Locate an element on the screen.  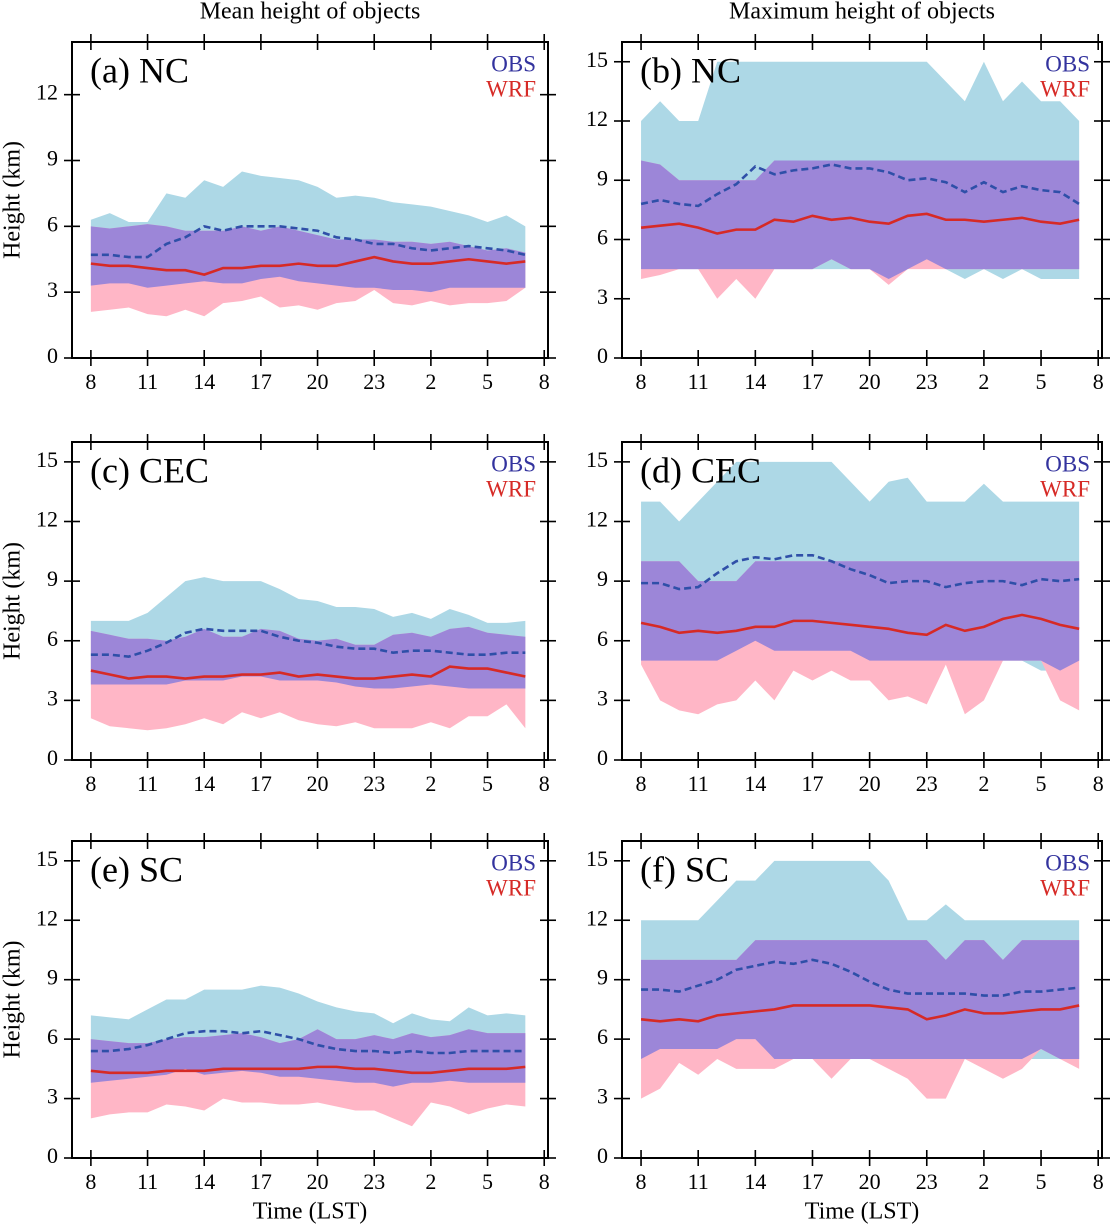
panel-label: (a) NC is located at coordinates (139, 70).